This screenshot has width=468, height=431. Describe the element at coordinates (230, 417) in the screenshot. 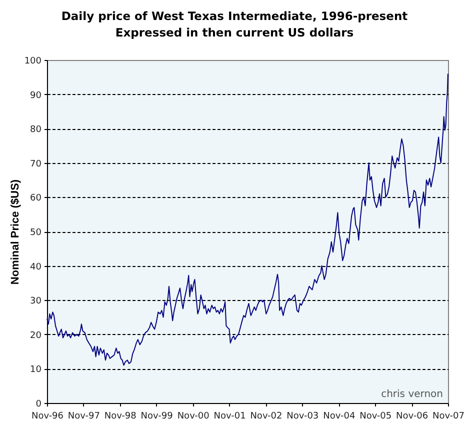

I see `x-tick-label: Nov-01` at that location.